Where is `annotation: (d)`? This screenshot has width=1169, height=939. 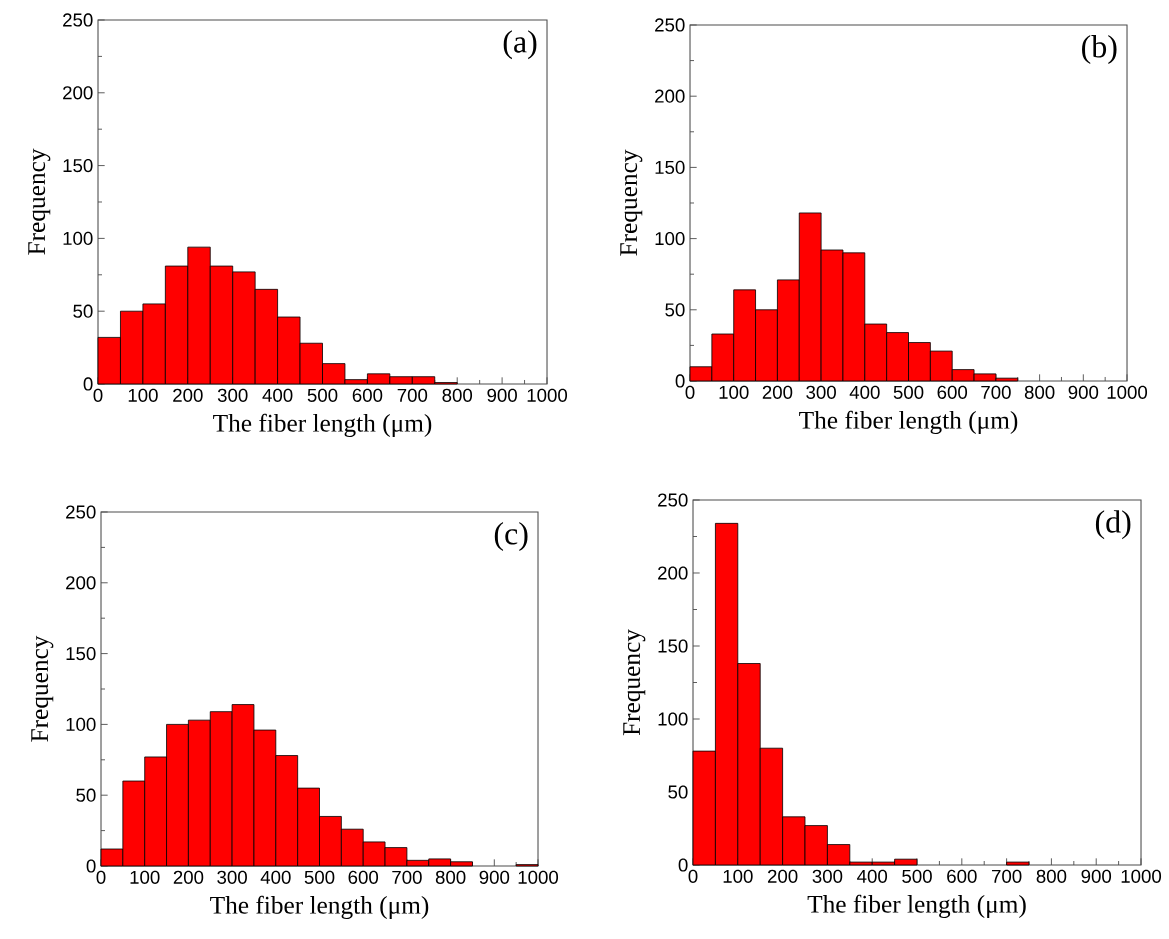 annotation: (d) is located at coordinates (1113, 525).